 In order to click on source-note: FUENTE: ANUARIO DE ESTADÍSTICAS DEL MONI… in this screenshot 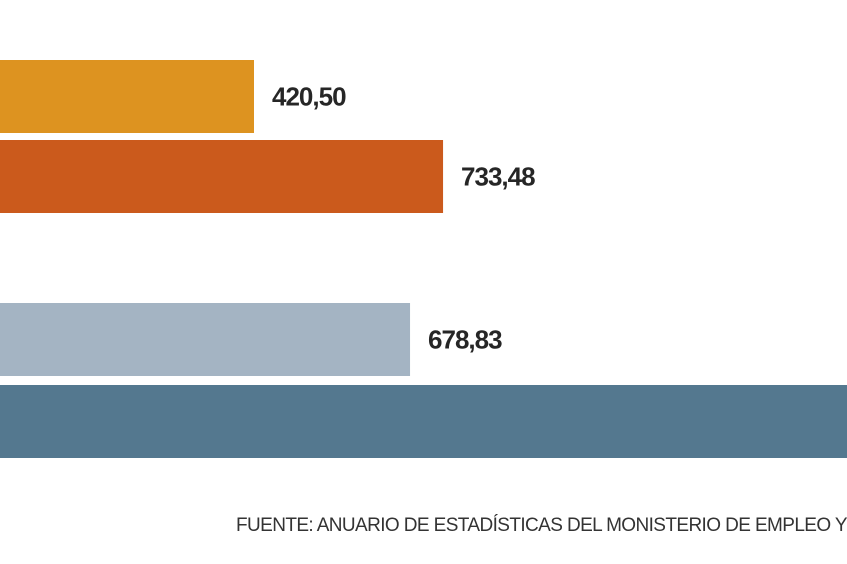, I will do `click(541, 526)`.